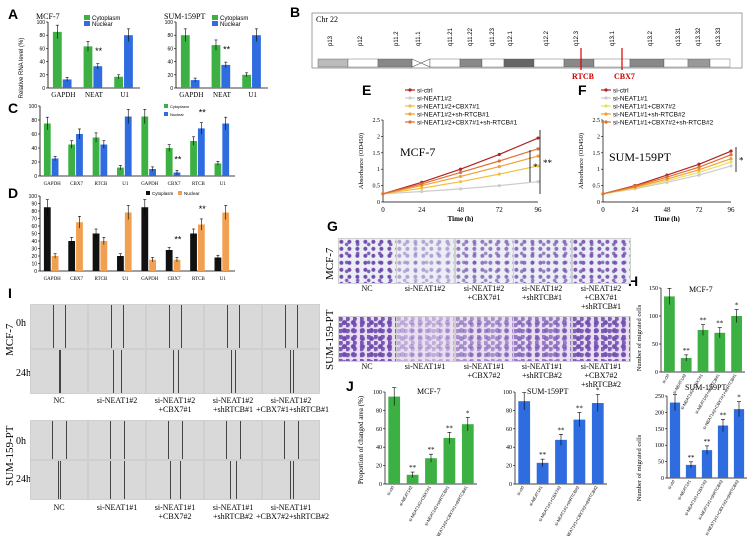  Describe the element at coordinates (601, 375) in the screenshot. I see `g-caption-sum159: si-NEAT1#1 +CBX7#2 +shRTCB#2` at that location.